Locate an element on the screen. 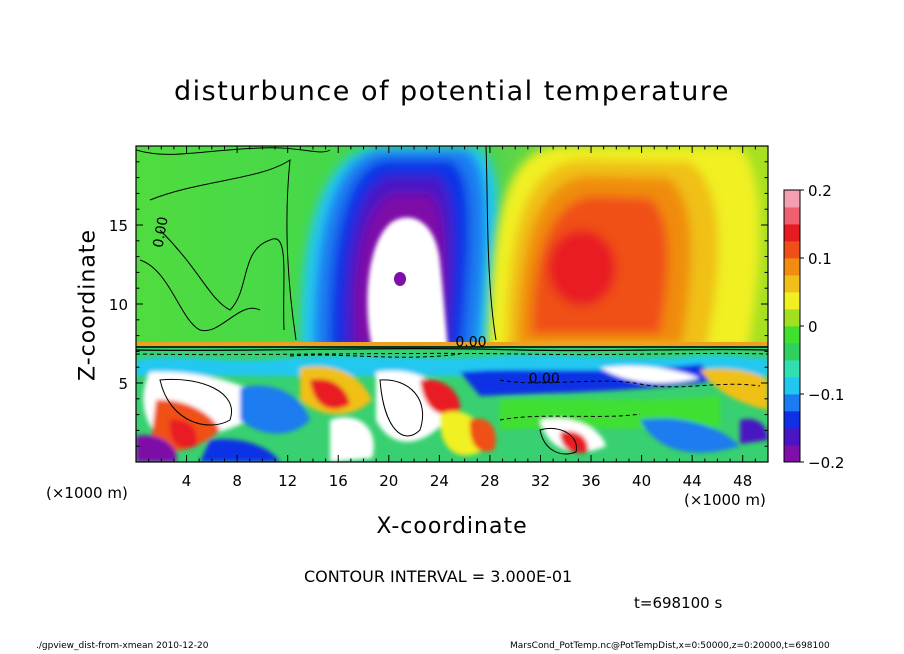 The height and width of the screenshot is (654, 904). colorbar-tick-label: 0.1 is located at coordinates (820, 259).